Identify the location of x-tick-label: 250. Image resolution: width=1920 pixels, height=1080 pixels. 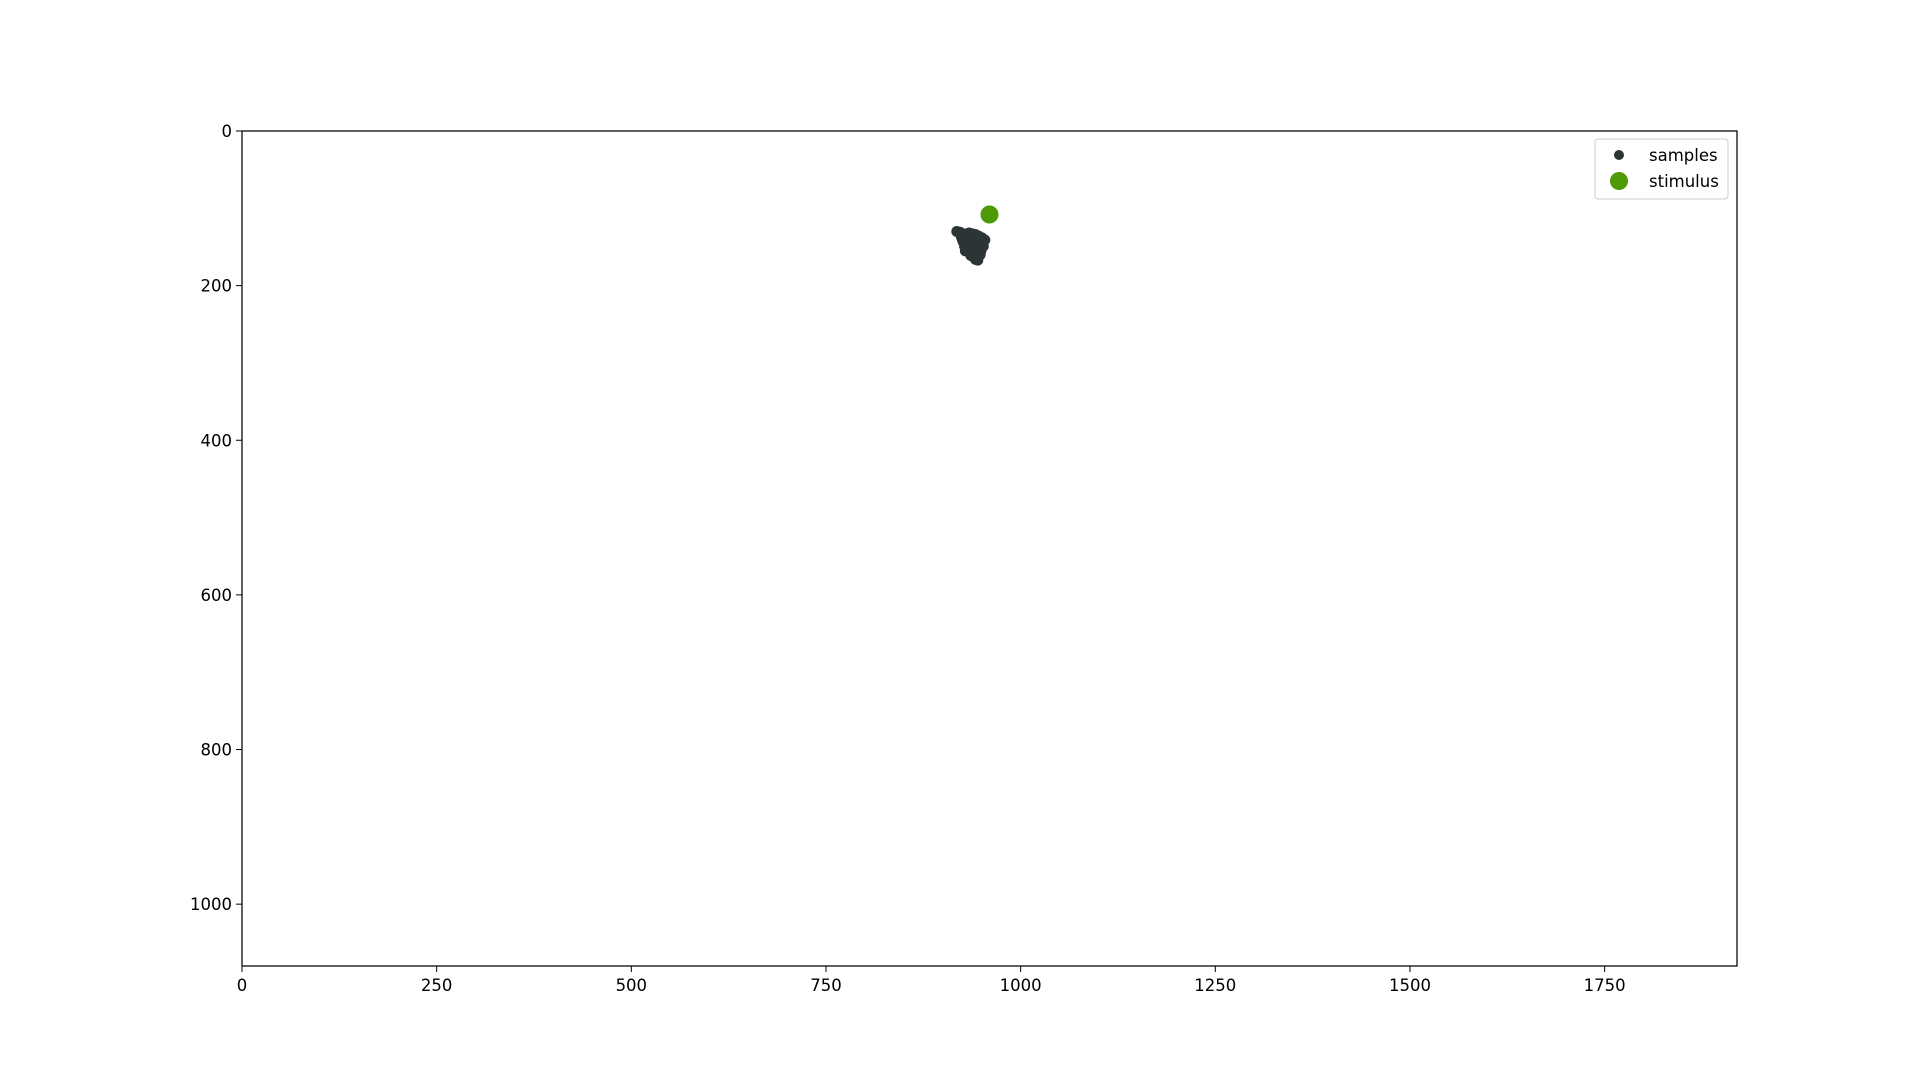
(437, 985).